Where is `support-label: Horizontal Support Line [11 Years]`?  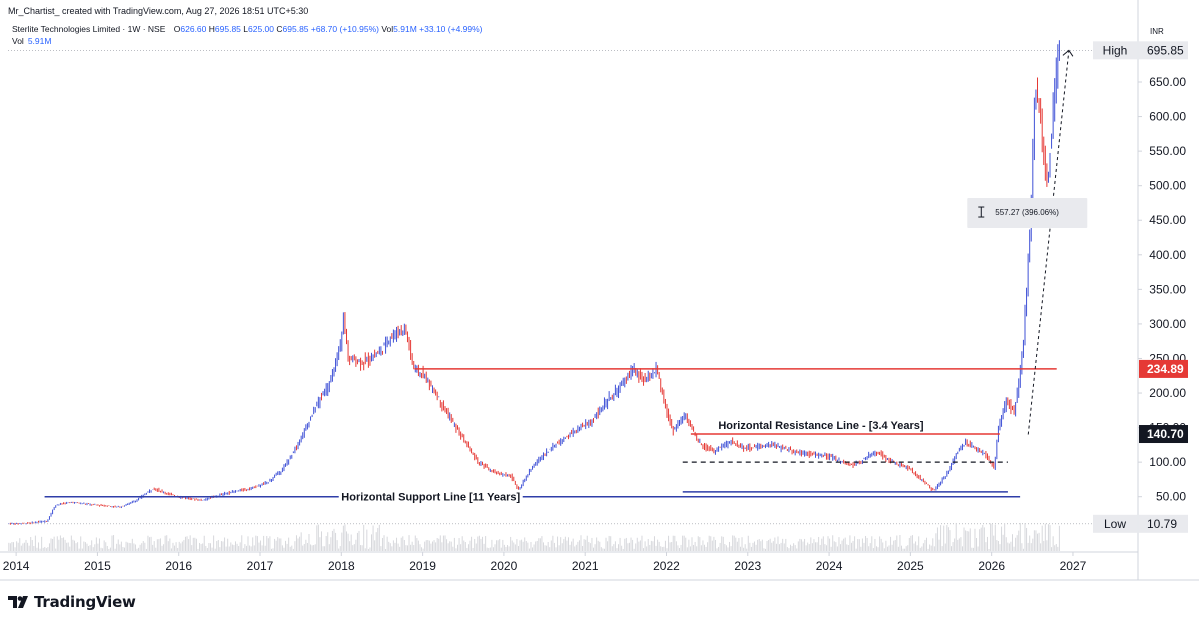
support-label: Horizontal Support Line [11 Years] is located at coordinates (430, 498).